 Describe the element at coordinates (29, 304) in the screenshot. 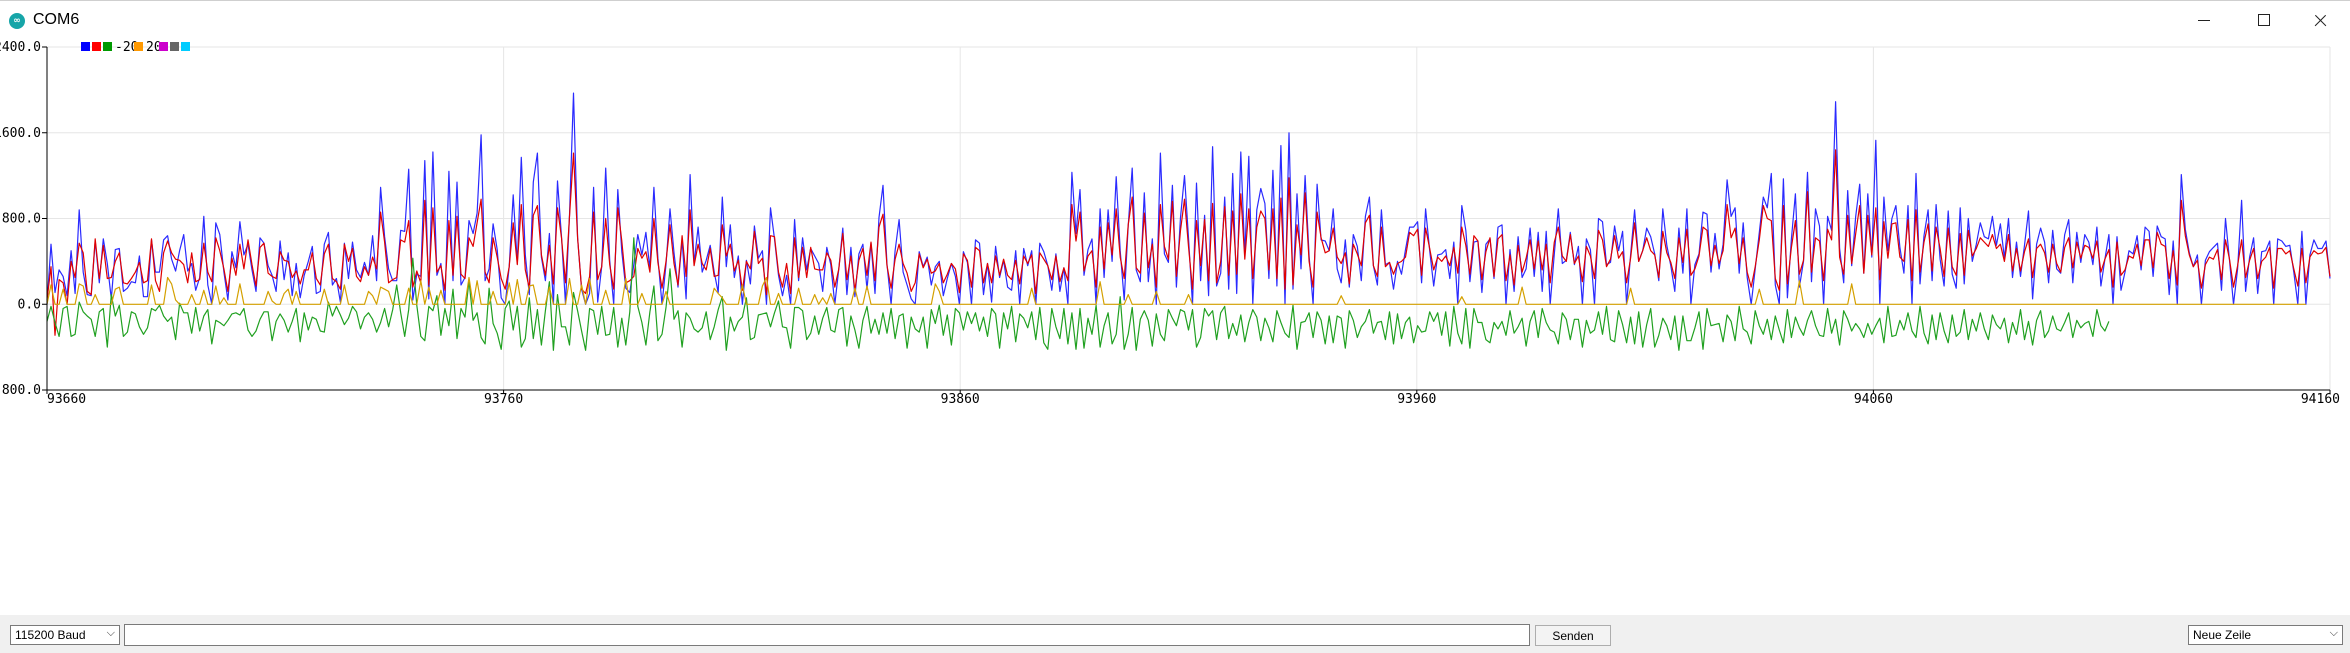

I see `y-tick-label: 0.0` at that location.